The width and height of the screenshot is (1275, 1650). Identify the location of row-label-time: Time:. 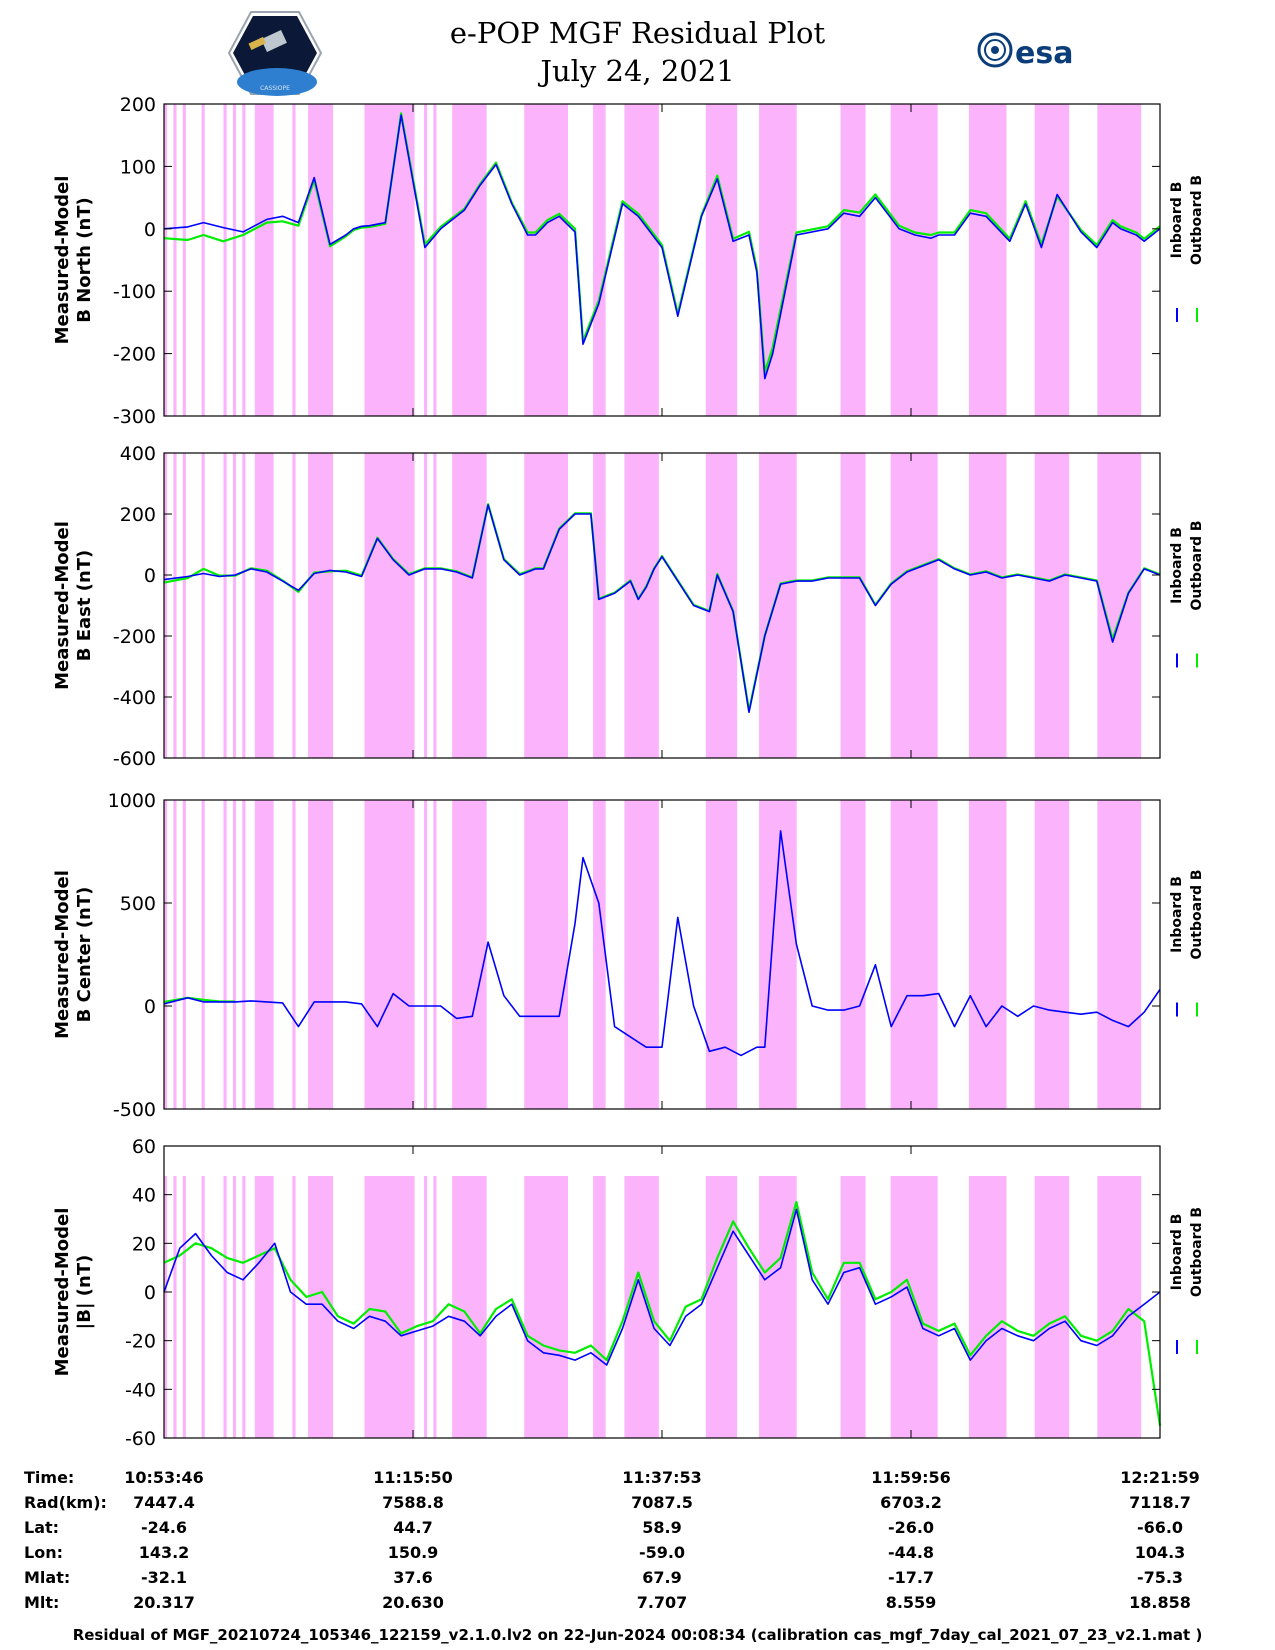
(49, 1477).